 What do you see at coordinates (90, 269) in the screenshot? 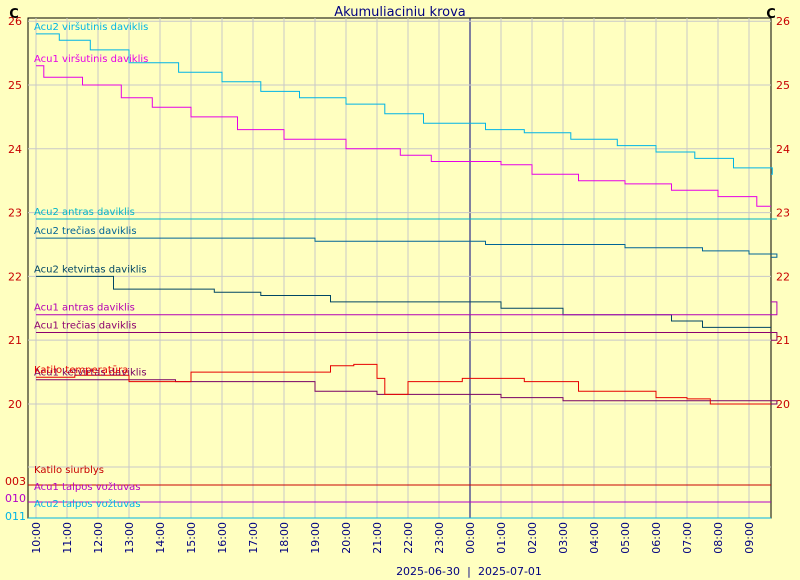
I see `series-label: Acu2 ketvirtas daviklis` at bounding box center [90, 269].